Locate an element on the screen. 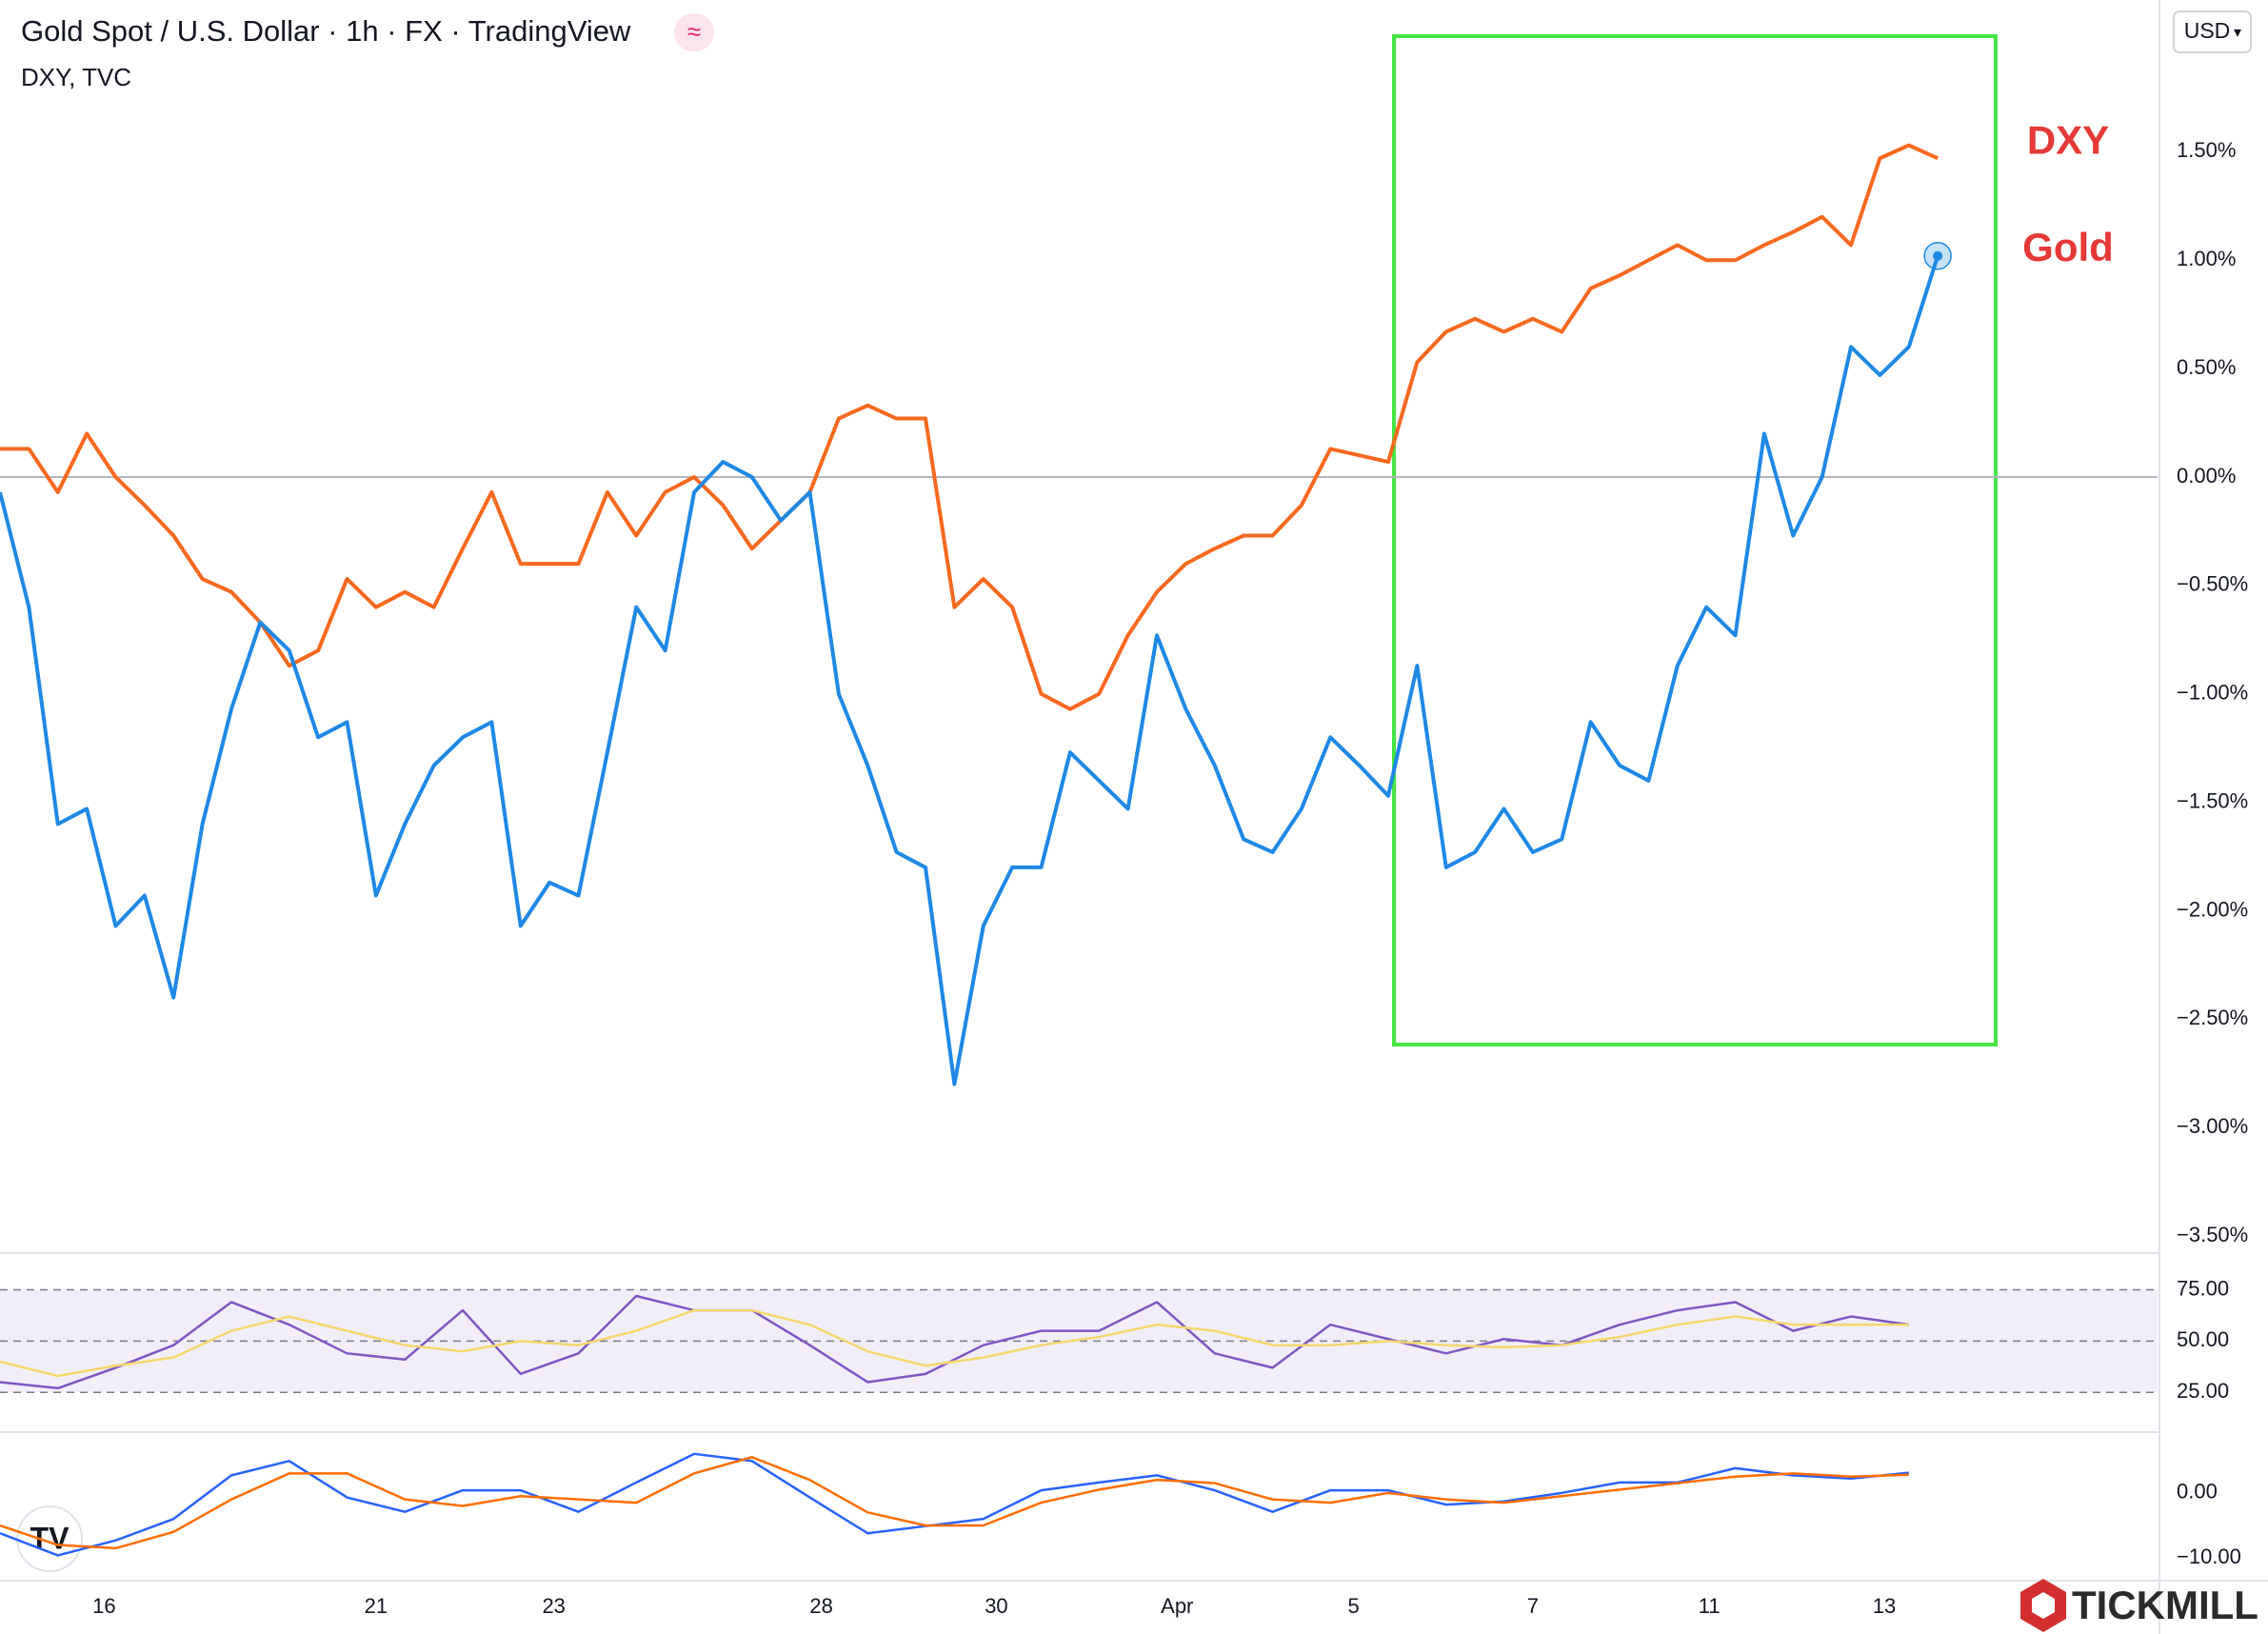  y-tick-label: 75.00 is located at coordinates (2203, 1288).